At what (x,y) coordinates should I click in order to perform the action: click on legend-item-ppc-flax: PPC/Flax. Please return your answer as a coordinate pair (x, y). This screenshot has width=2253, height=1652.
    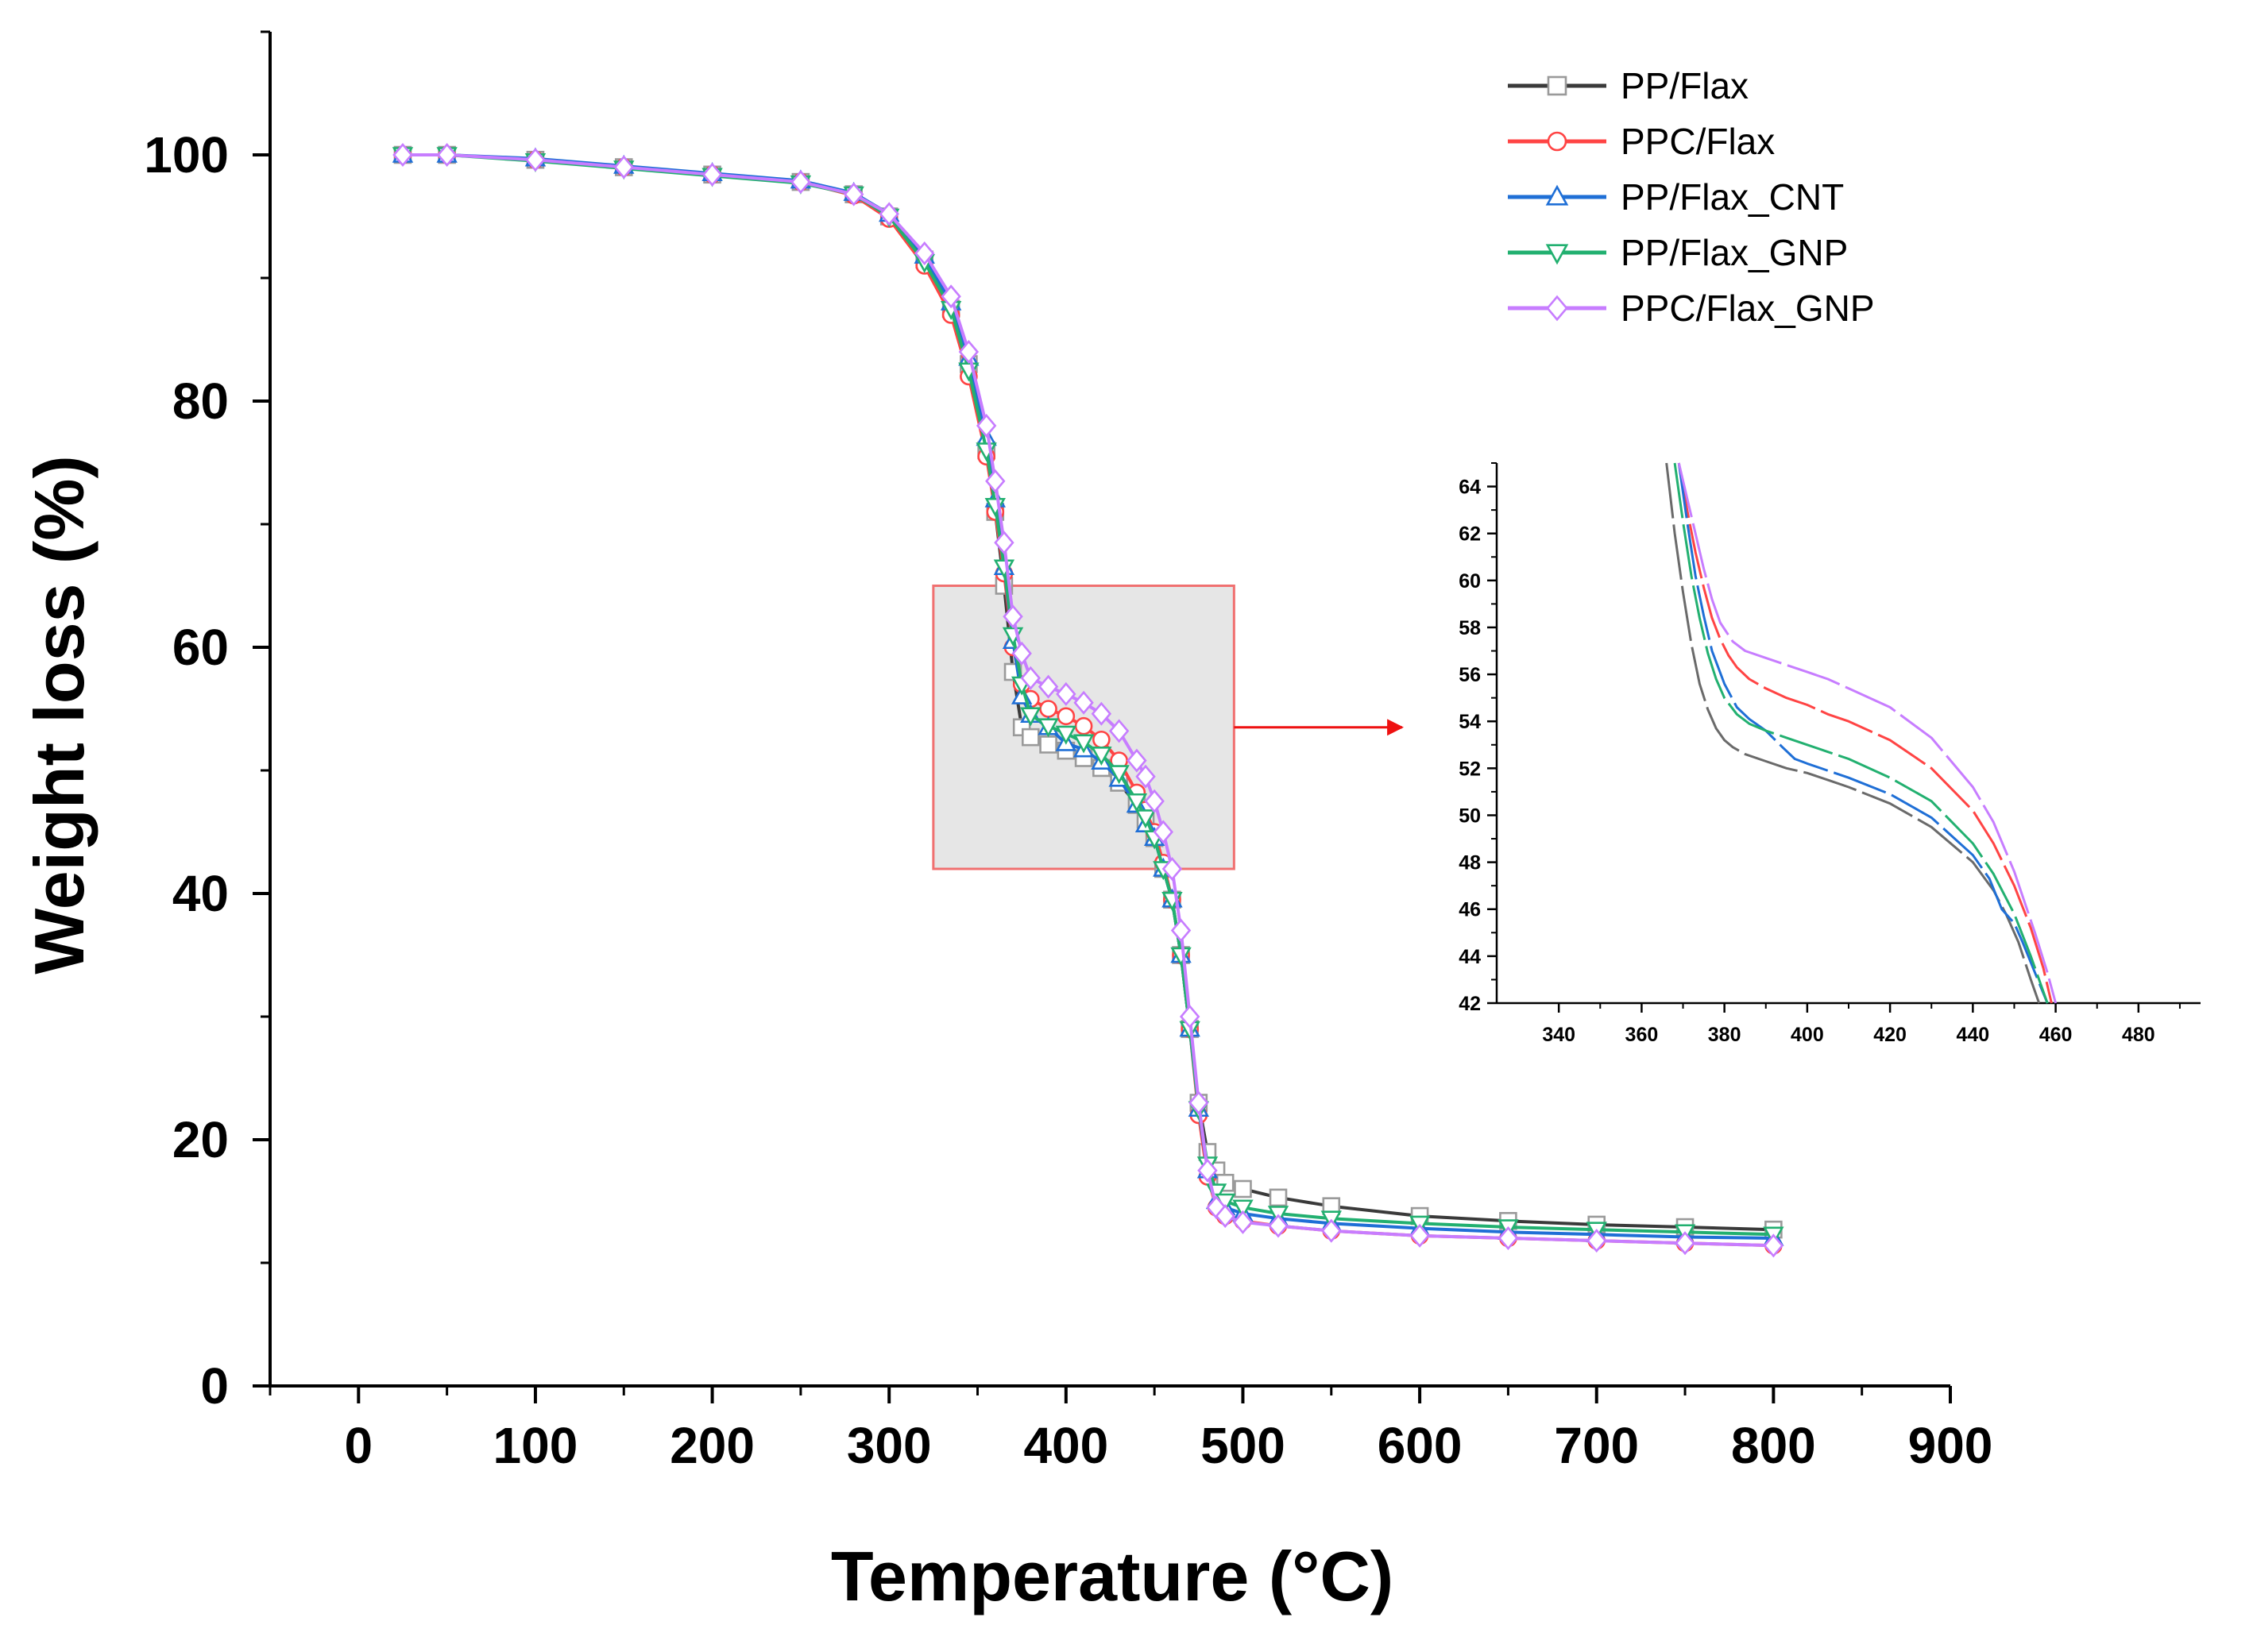
    Looking at the image, I should click on (1642, 141).